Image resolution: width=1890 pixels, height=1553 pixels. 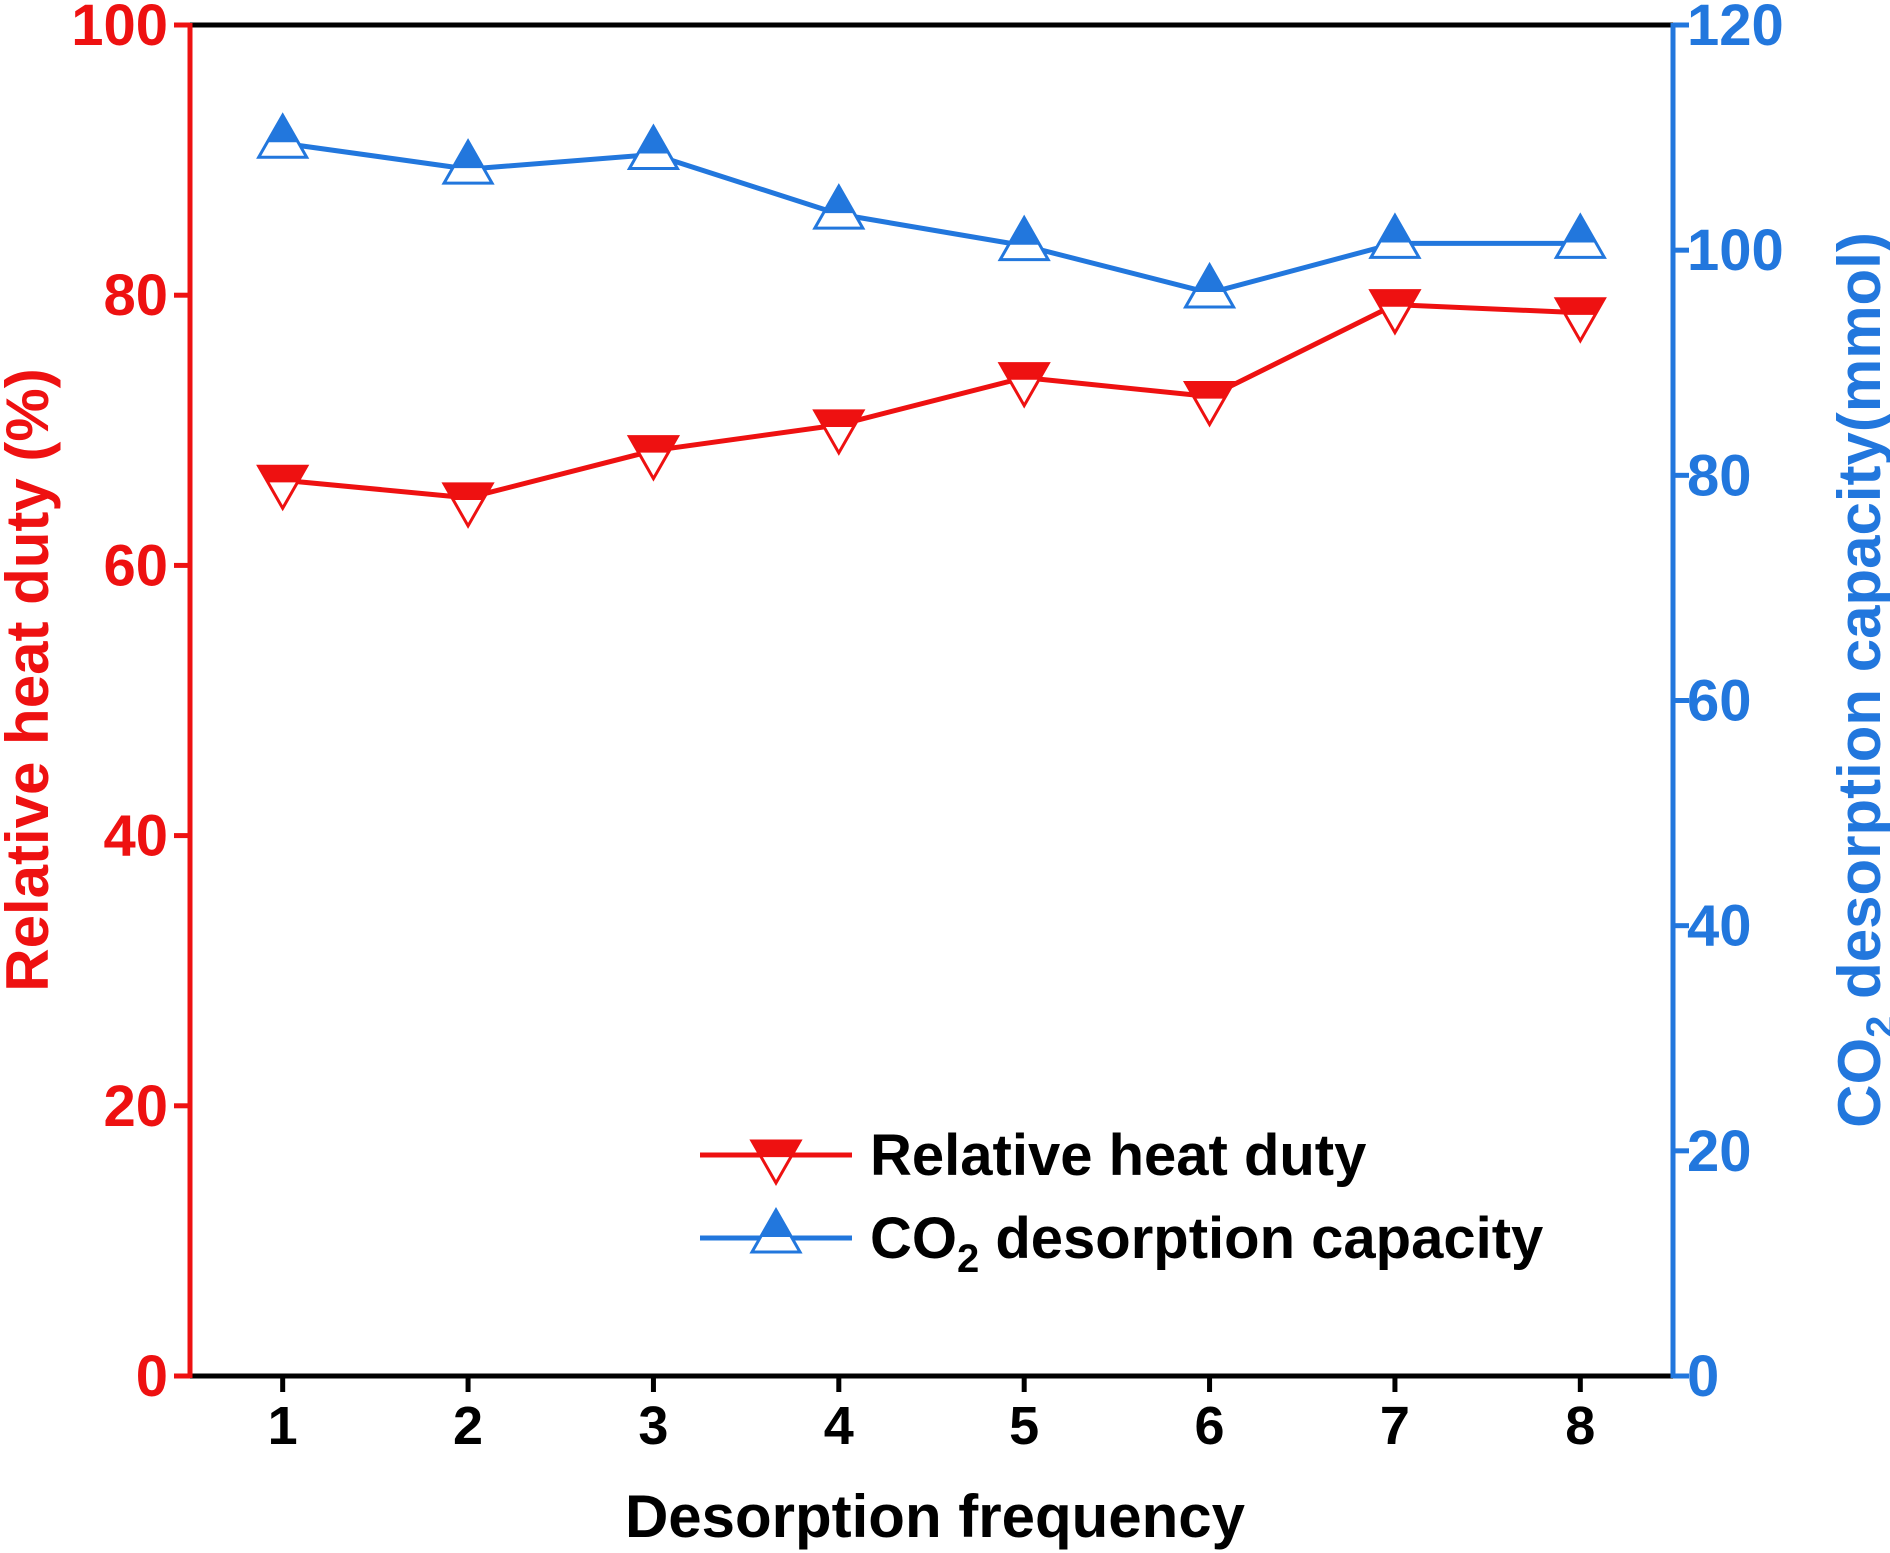 I want to click on y-left-tick-label: 0, so click(x=152, y=1376).